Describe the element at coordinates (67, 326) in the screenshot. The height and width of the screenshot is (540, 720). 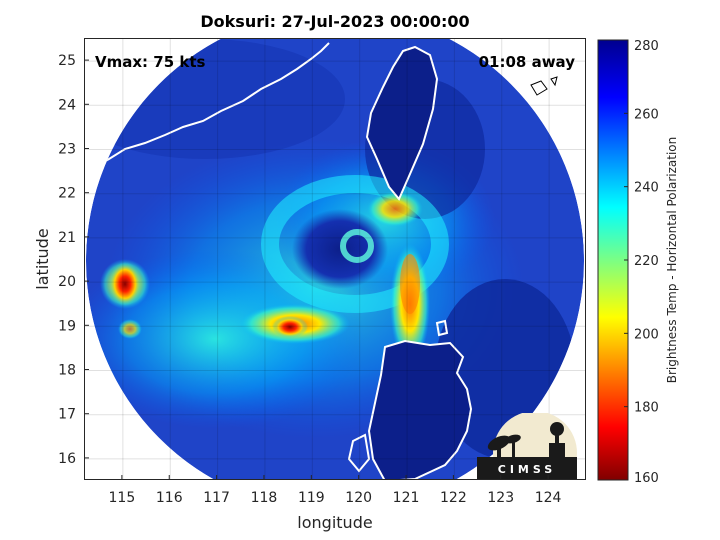
I see `y-tick-label: 19` at that location.